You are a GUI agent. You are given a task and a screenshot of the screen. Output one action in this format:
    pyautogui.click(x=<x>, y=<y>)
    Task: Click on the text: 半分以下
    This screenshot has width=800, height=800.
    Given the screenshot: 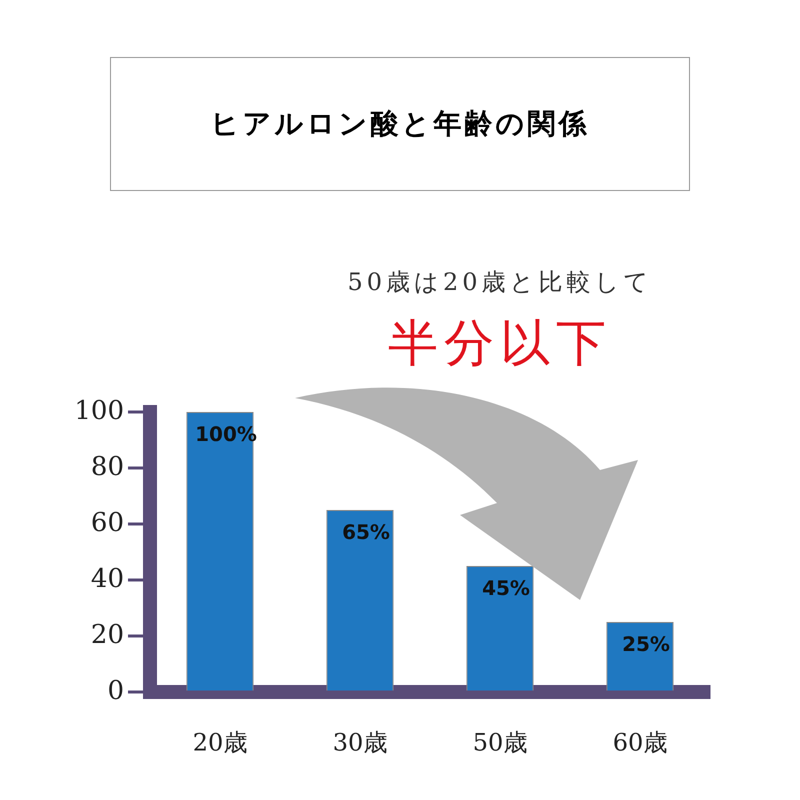 What is the action you would take?
    pyautogui.click(x=500, y=343)
    